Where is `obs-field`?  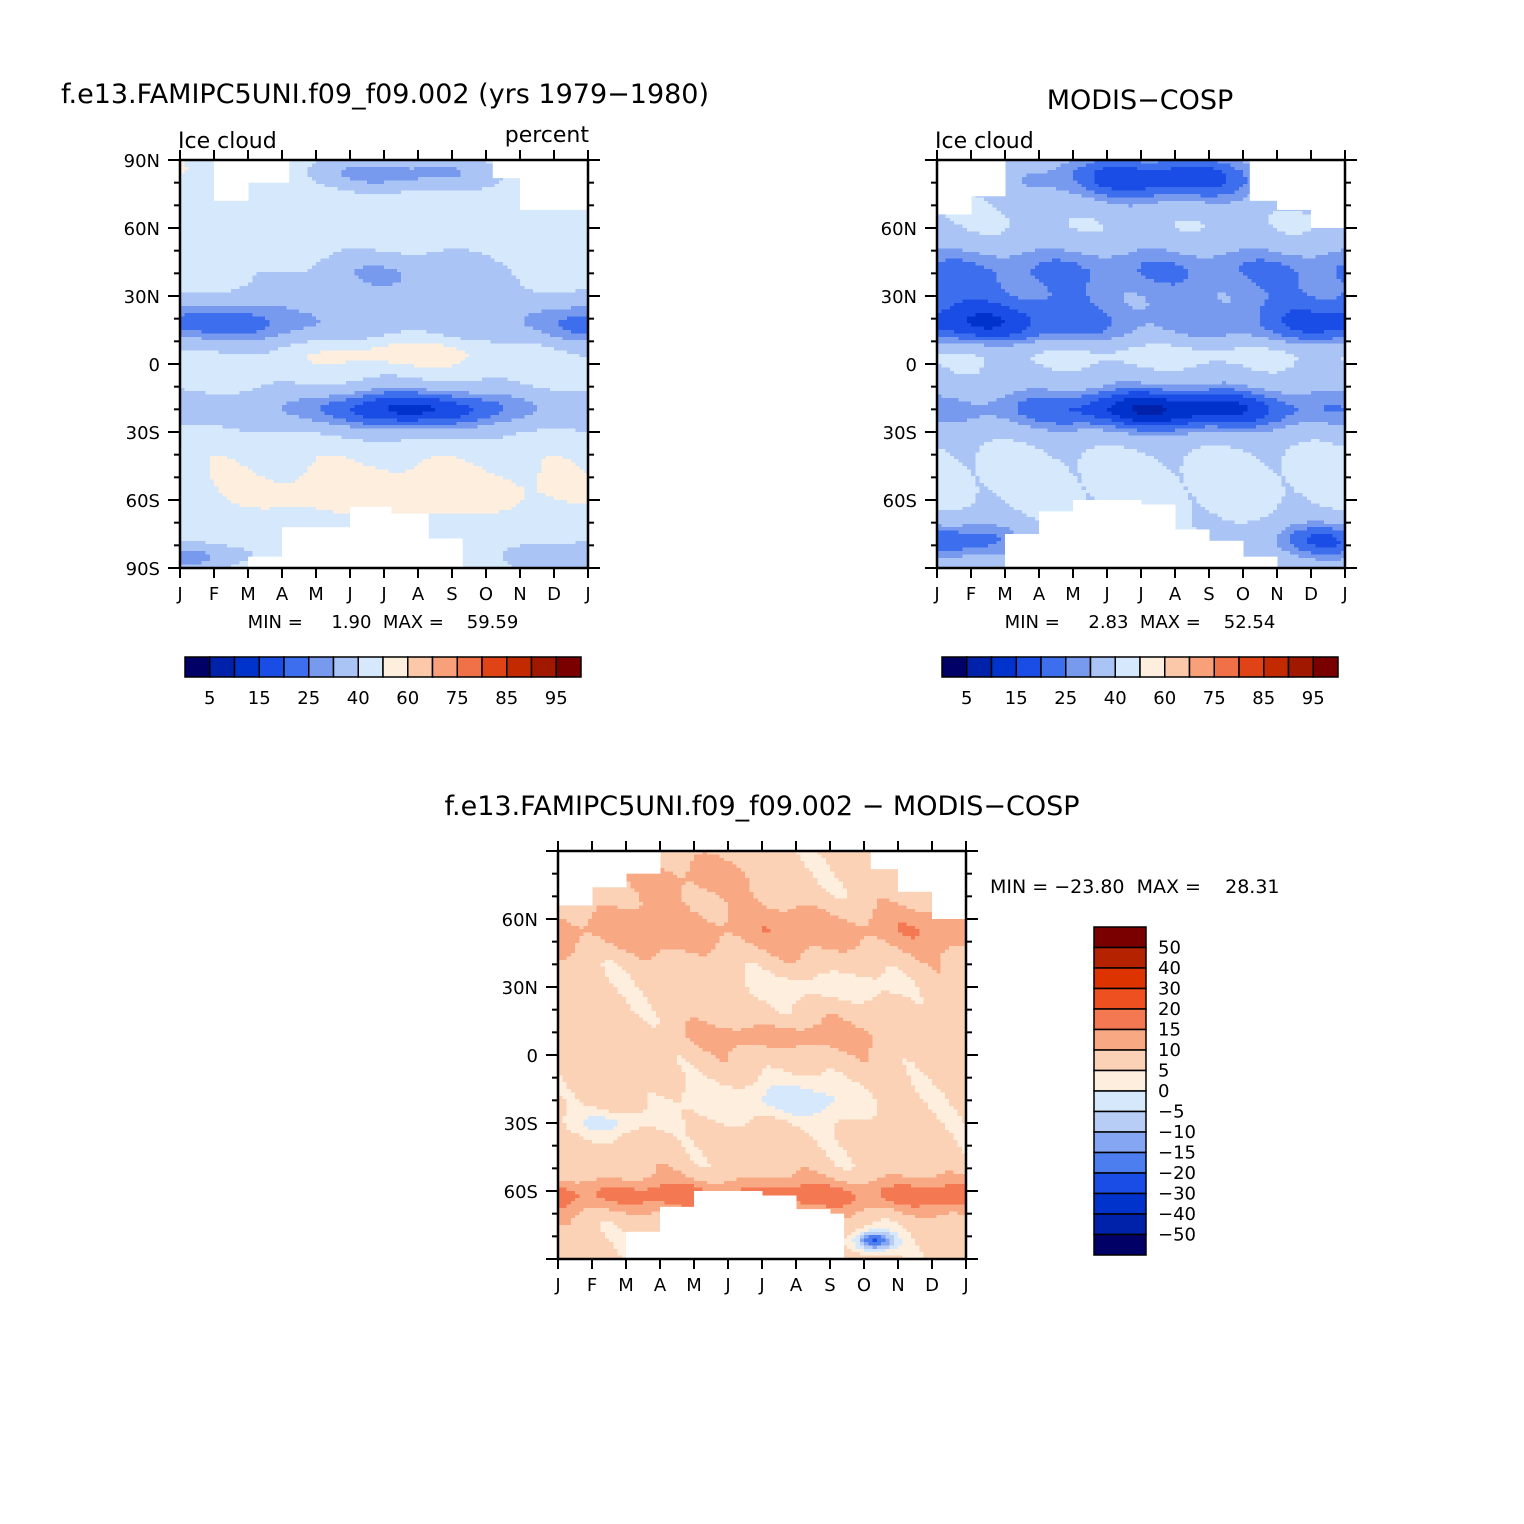 obs-field is located at coordinates (1141, 364).